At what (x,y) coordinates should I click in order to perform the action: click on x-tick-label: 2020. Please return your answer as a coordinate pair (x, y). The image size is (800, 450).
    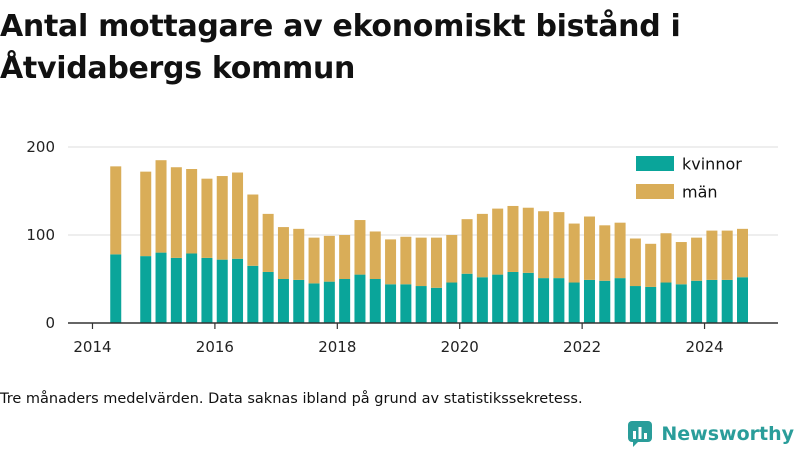
    Looking at the image, I should click on (460, 347).